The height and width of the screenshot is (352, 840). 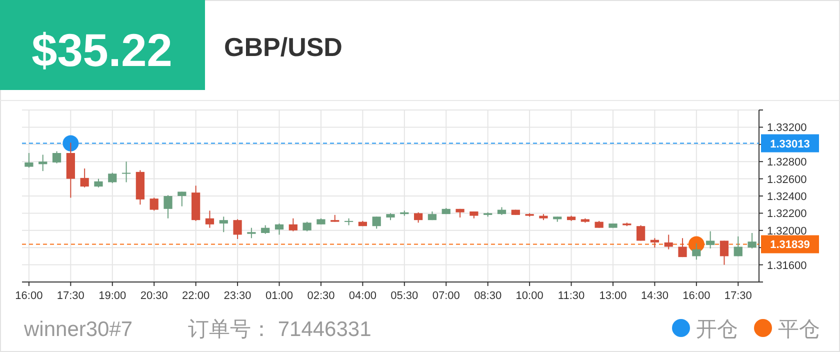 I want to click on x-tick-label: 02:30, so click(x=321, y=296).